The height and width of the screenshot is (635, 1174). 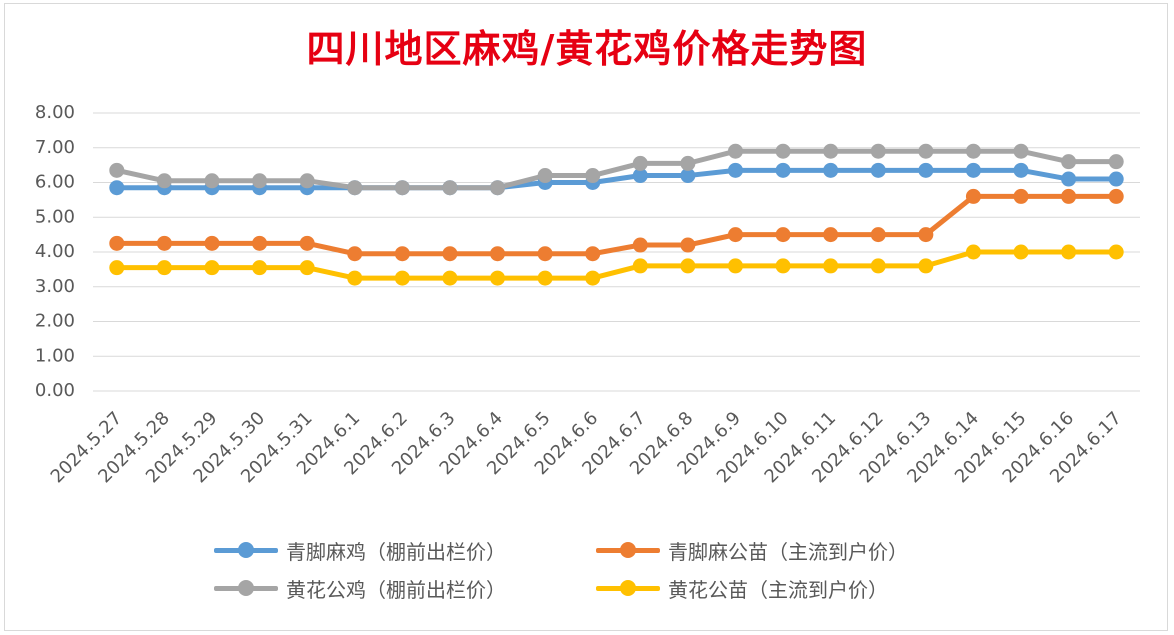 I want to click on y-tick-label: 5.00, so click(x=55, y=216).